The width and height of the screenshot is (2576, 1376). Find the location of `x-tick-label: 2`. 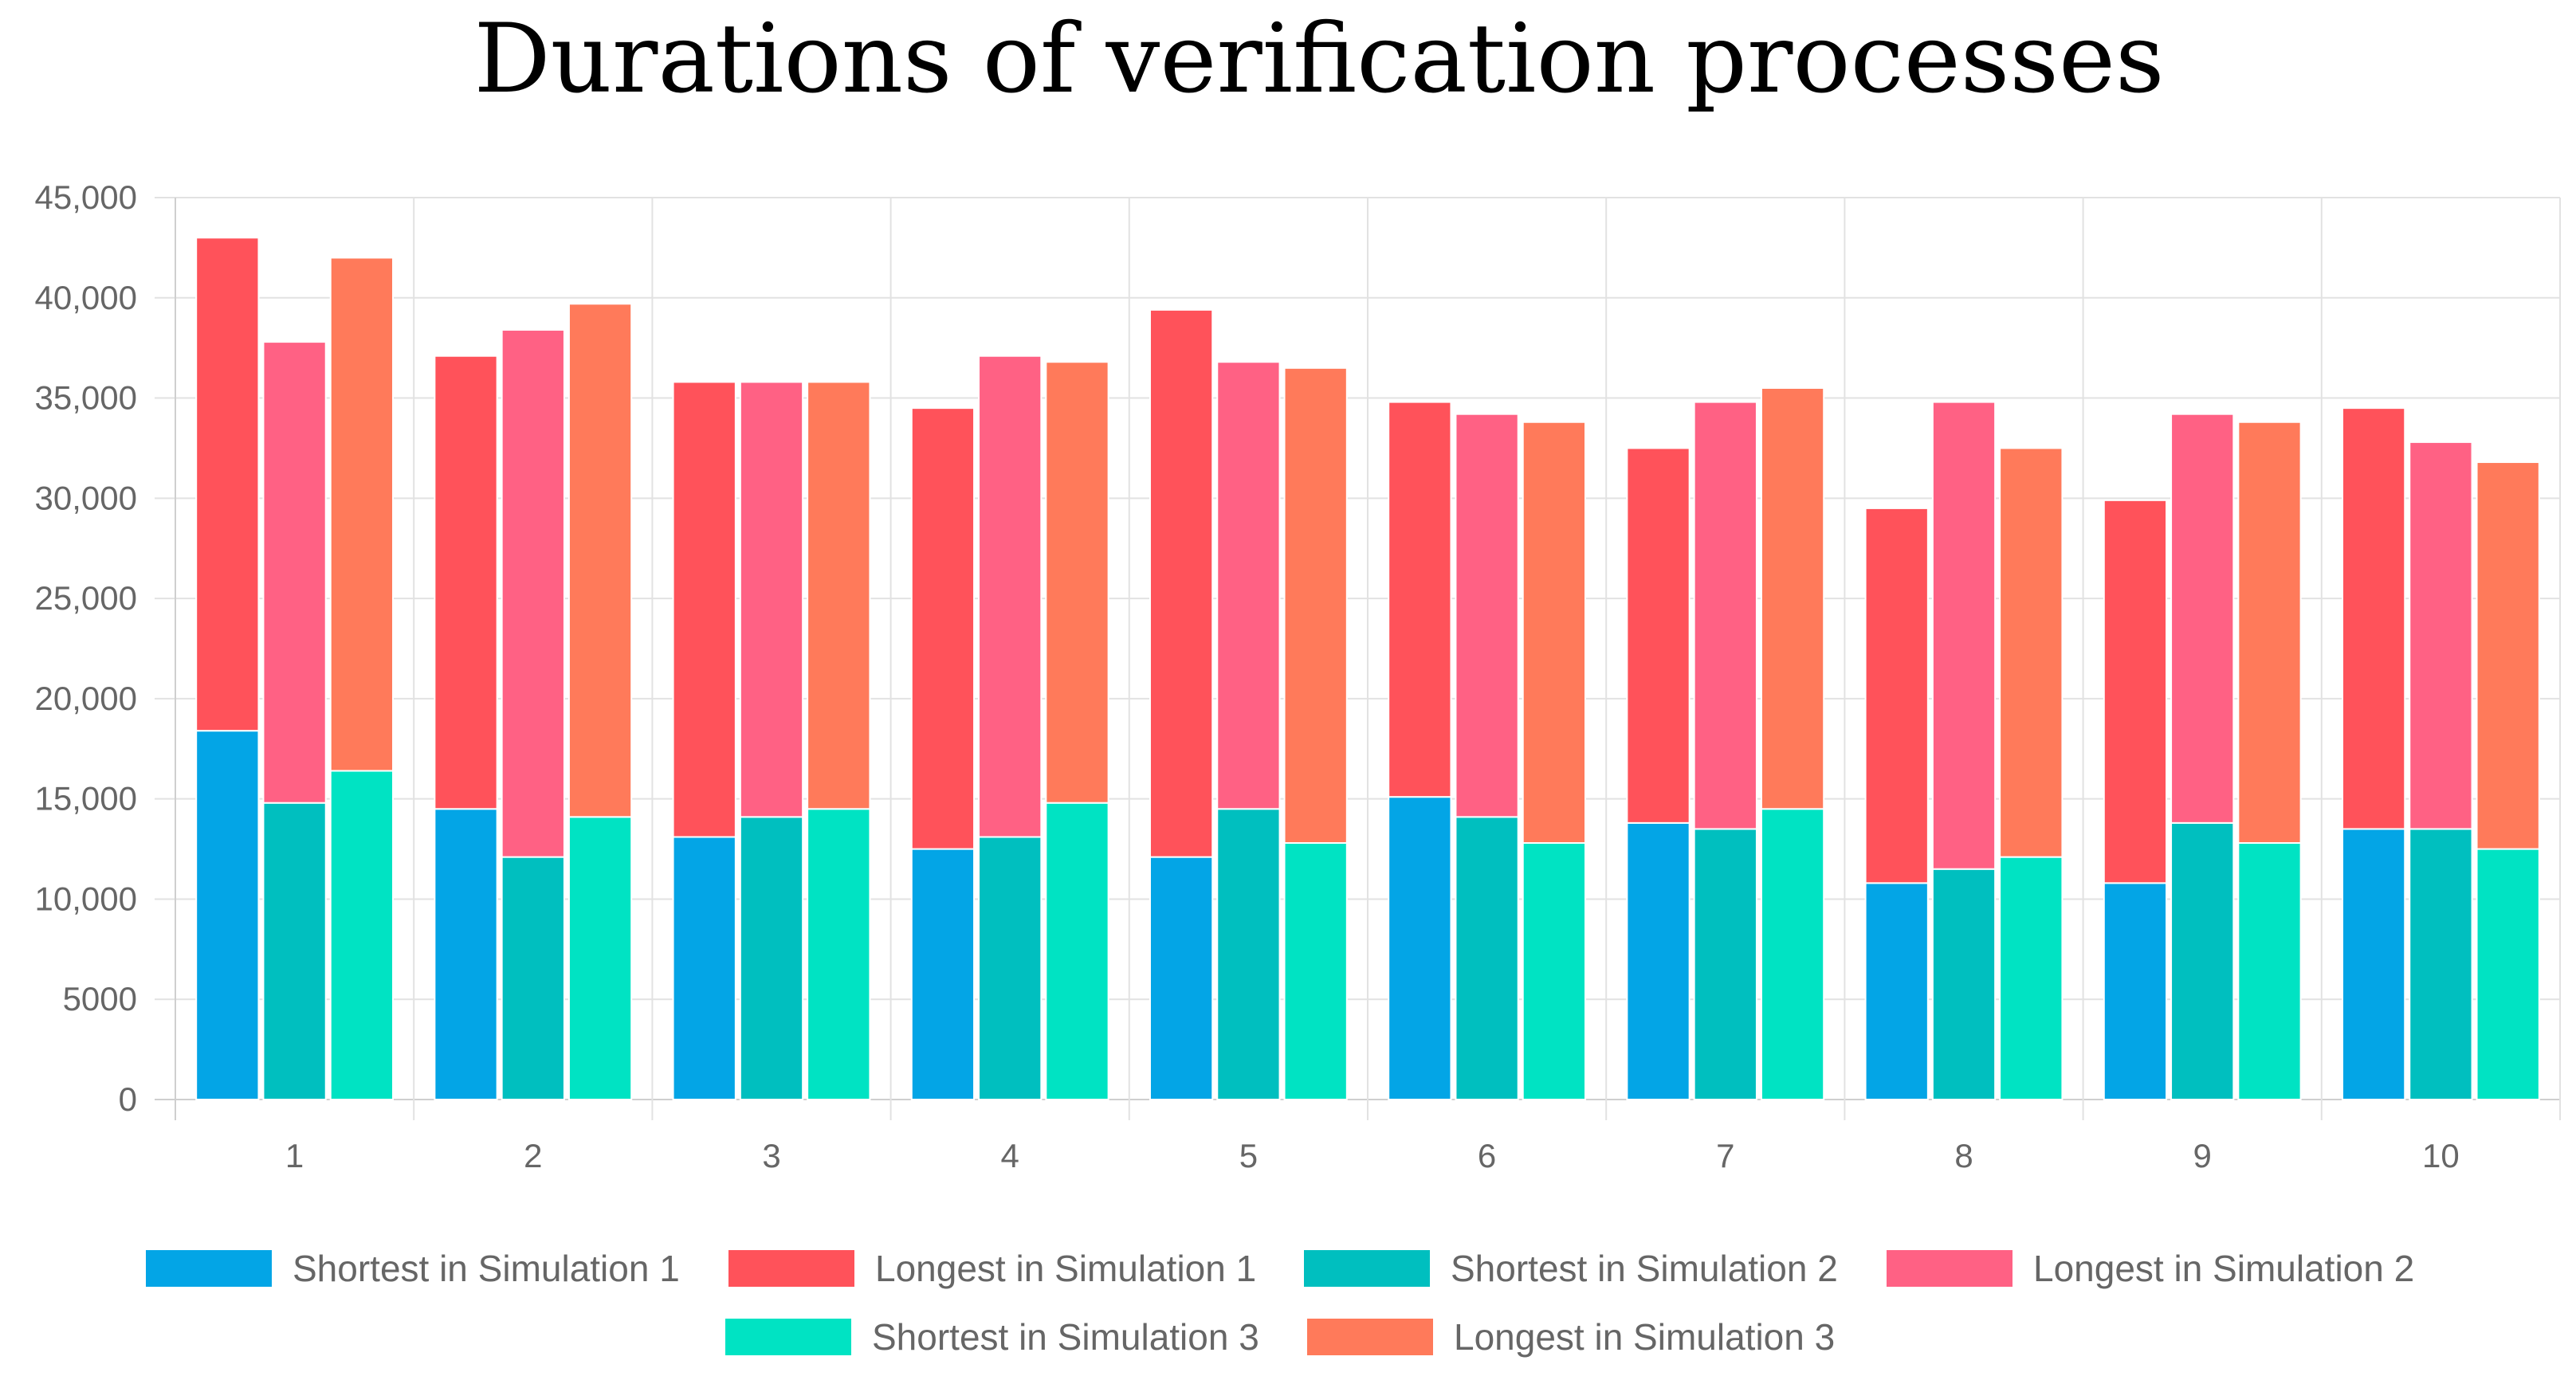

x-tick-label: 2 is located at coordinates (533, 1155).